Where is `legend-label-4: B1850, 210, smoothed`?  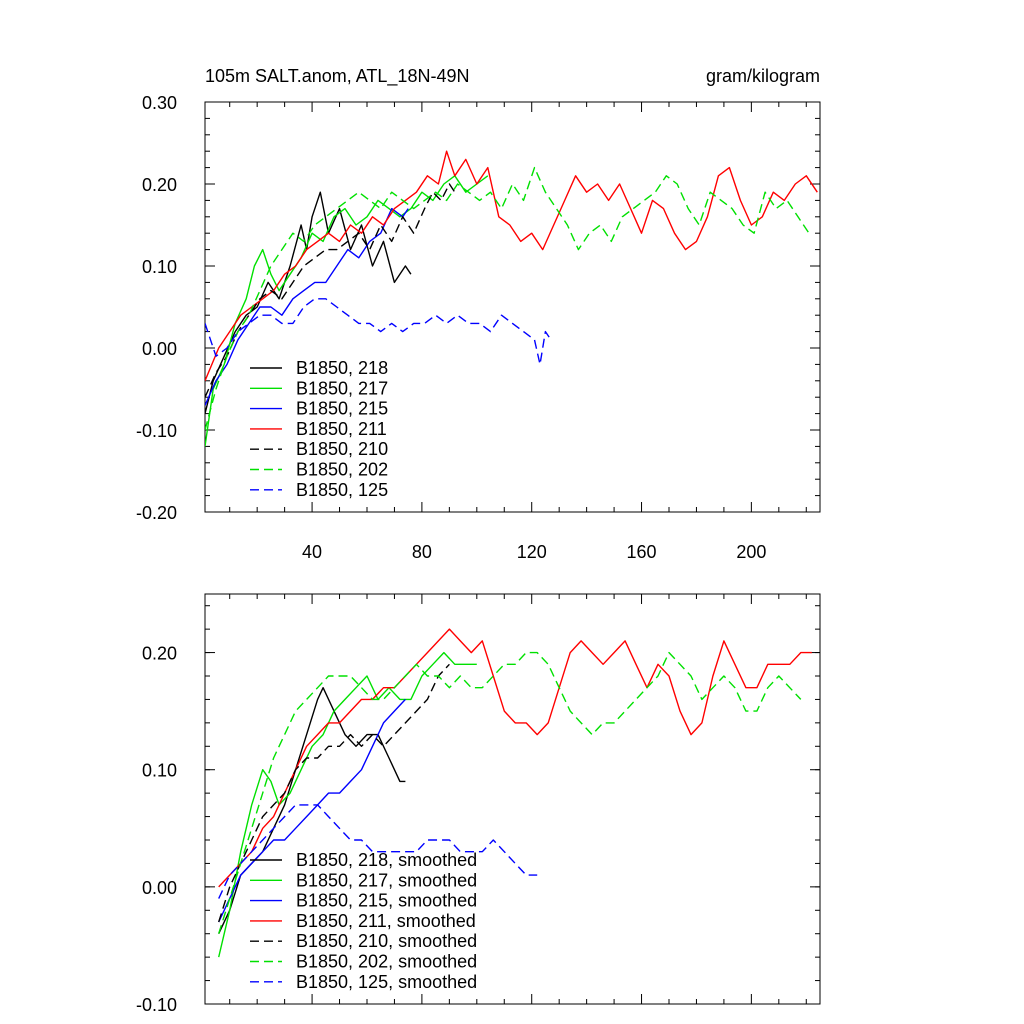
legend-label-4: B1850, 210, smoothed is located at coordinates (386, 941).